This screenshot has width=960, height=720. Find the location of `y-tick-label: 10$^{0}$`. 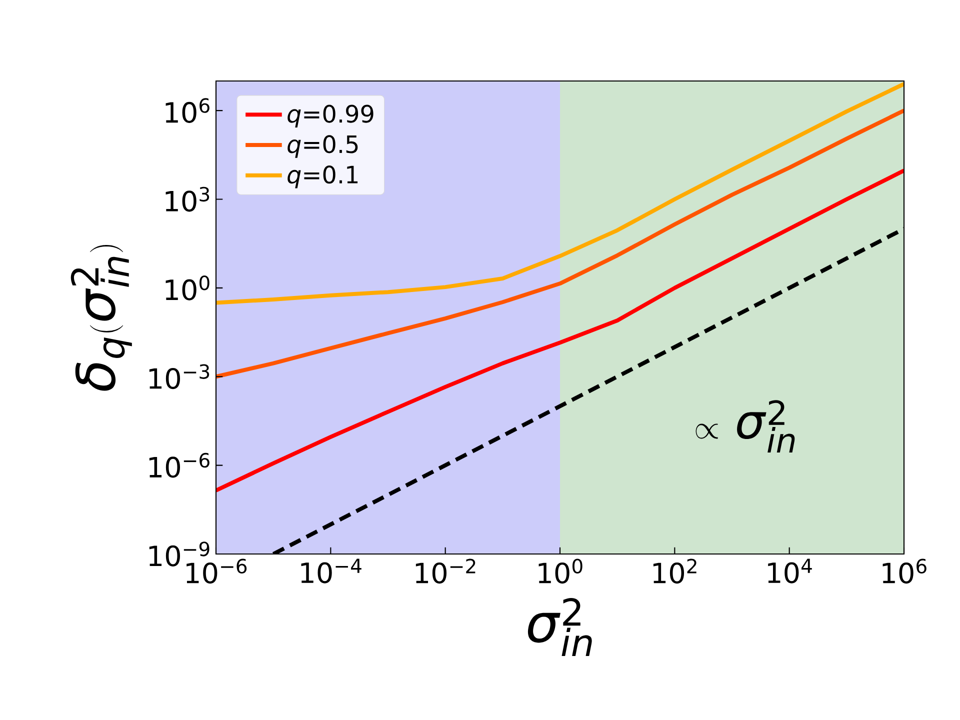

y-tick-label: 10$^{0}$ is located at coordinates (188, 288).